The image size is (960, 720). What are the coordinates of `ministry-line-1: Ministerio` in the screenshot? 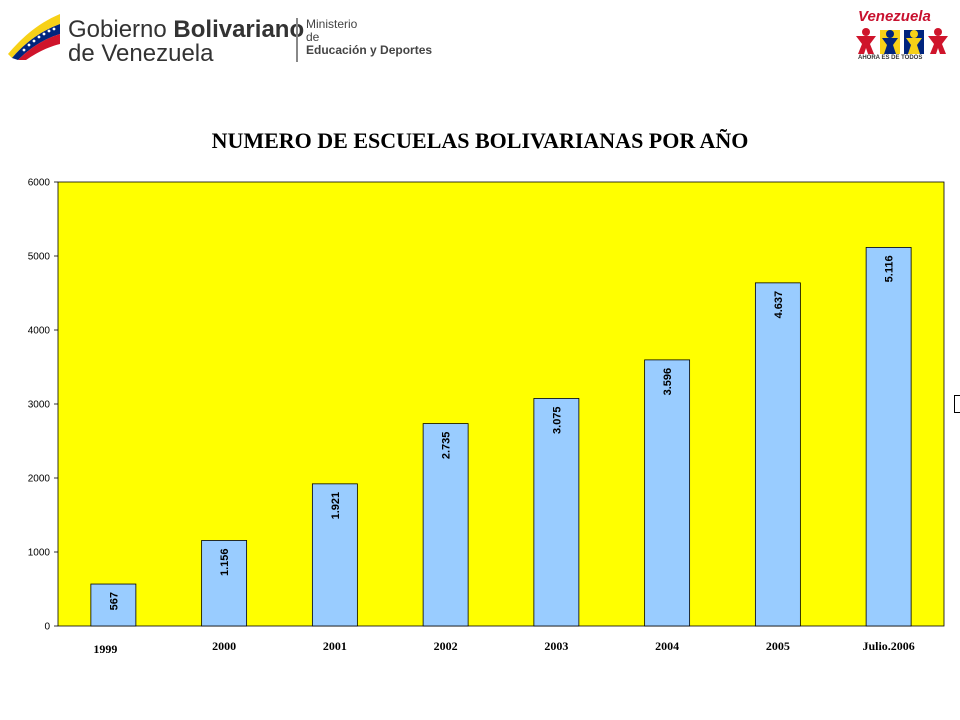 It's located at (332, 24).